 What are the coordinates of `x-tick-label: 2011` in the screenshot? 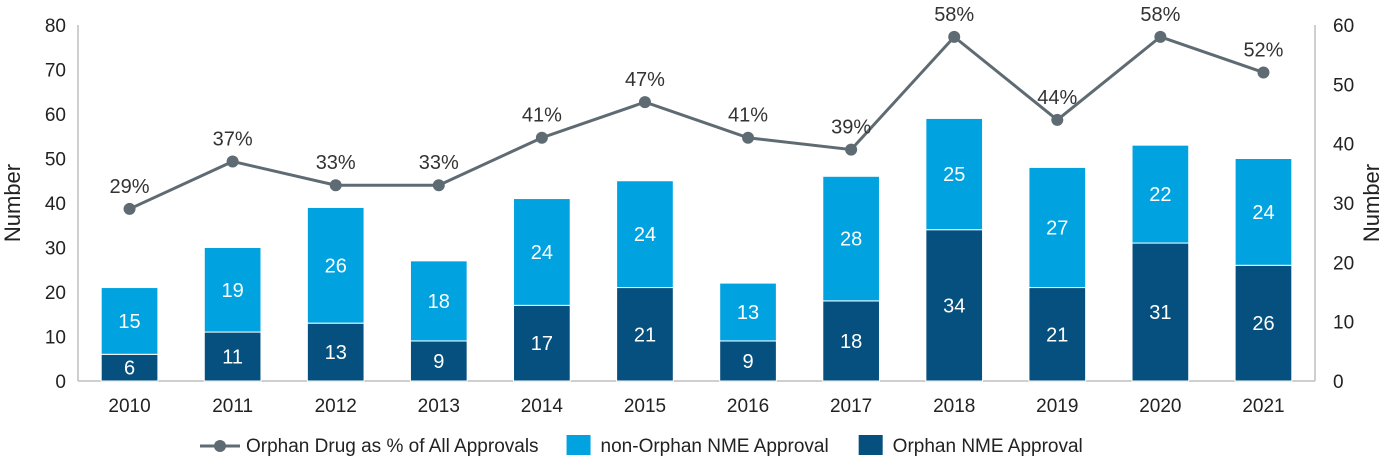 It's located at (232, 406).